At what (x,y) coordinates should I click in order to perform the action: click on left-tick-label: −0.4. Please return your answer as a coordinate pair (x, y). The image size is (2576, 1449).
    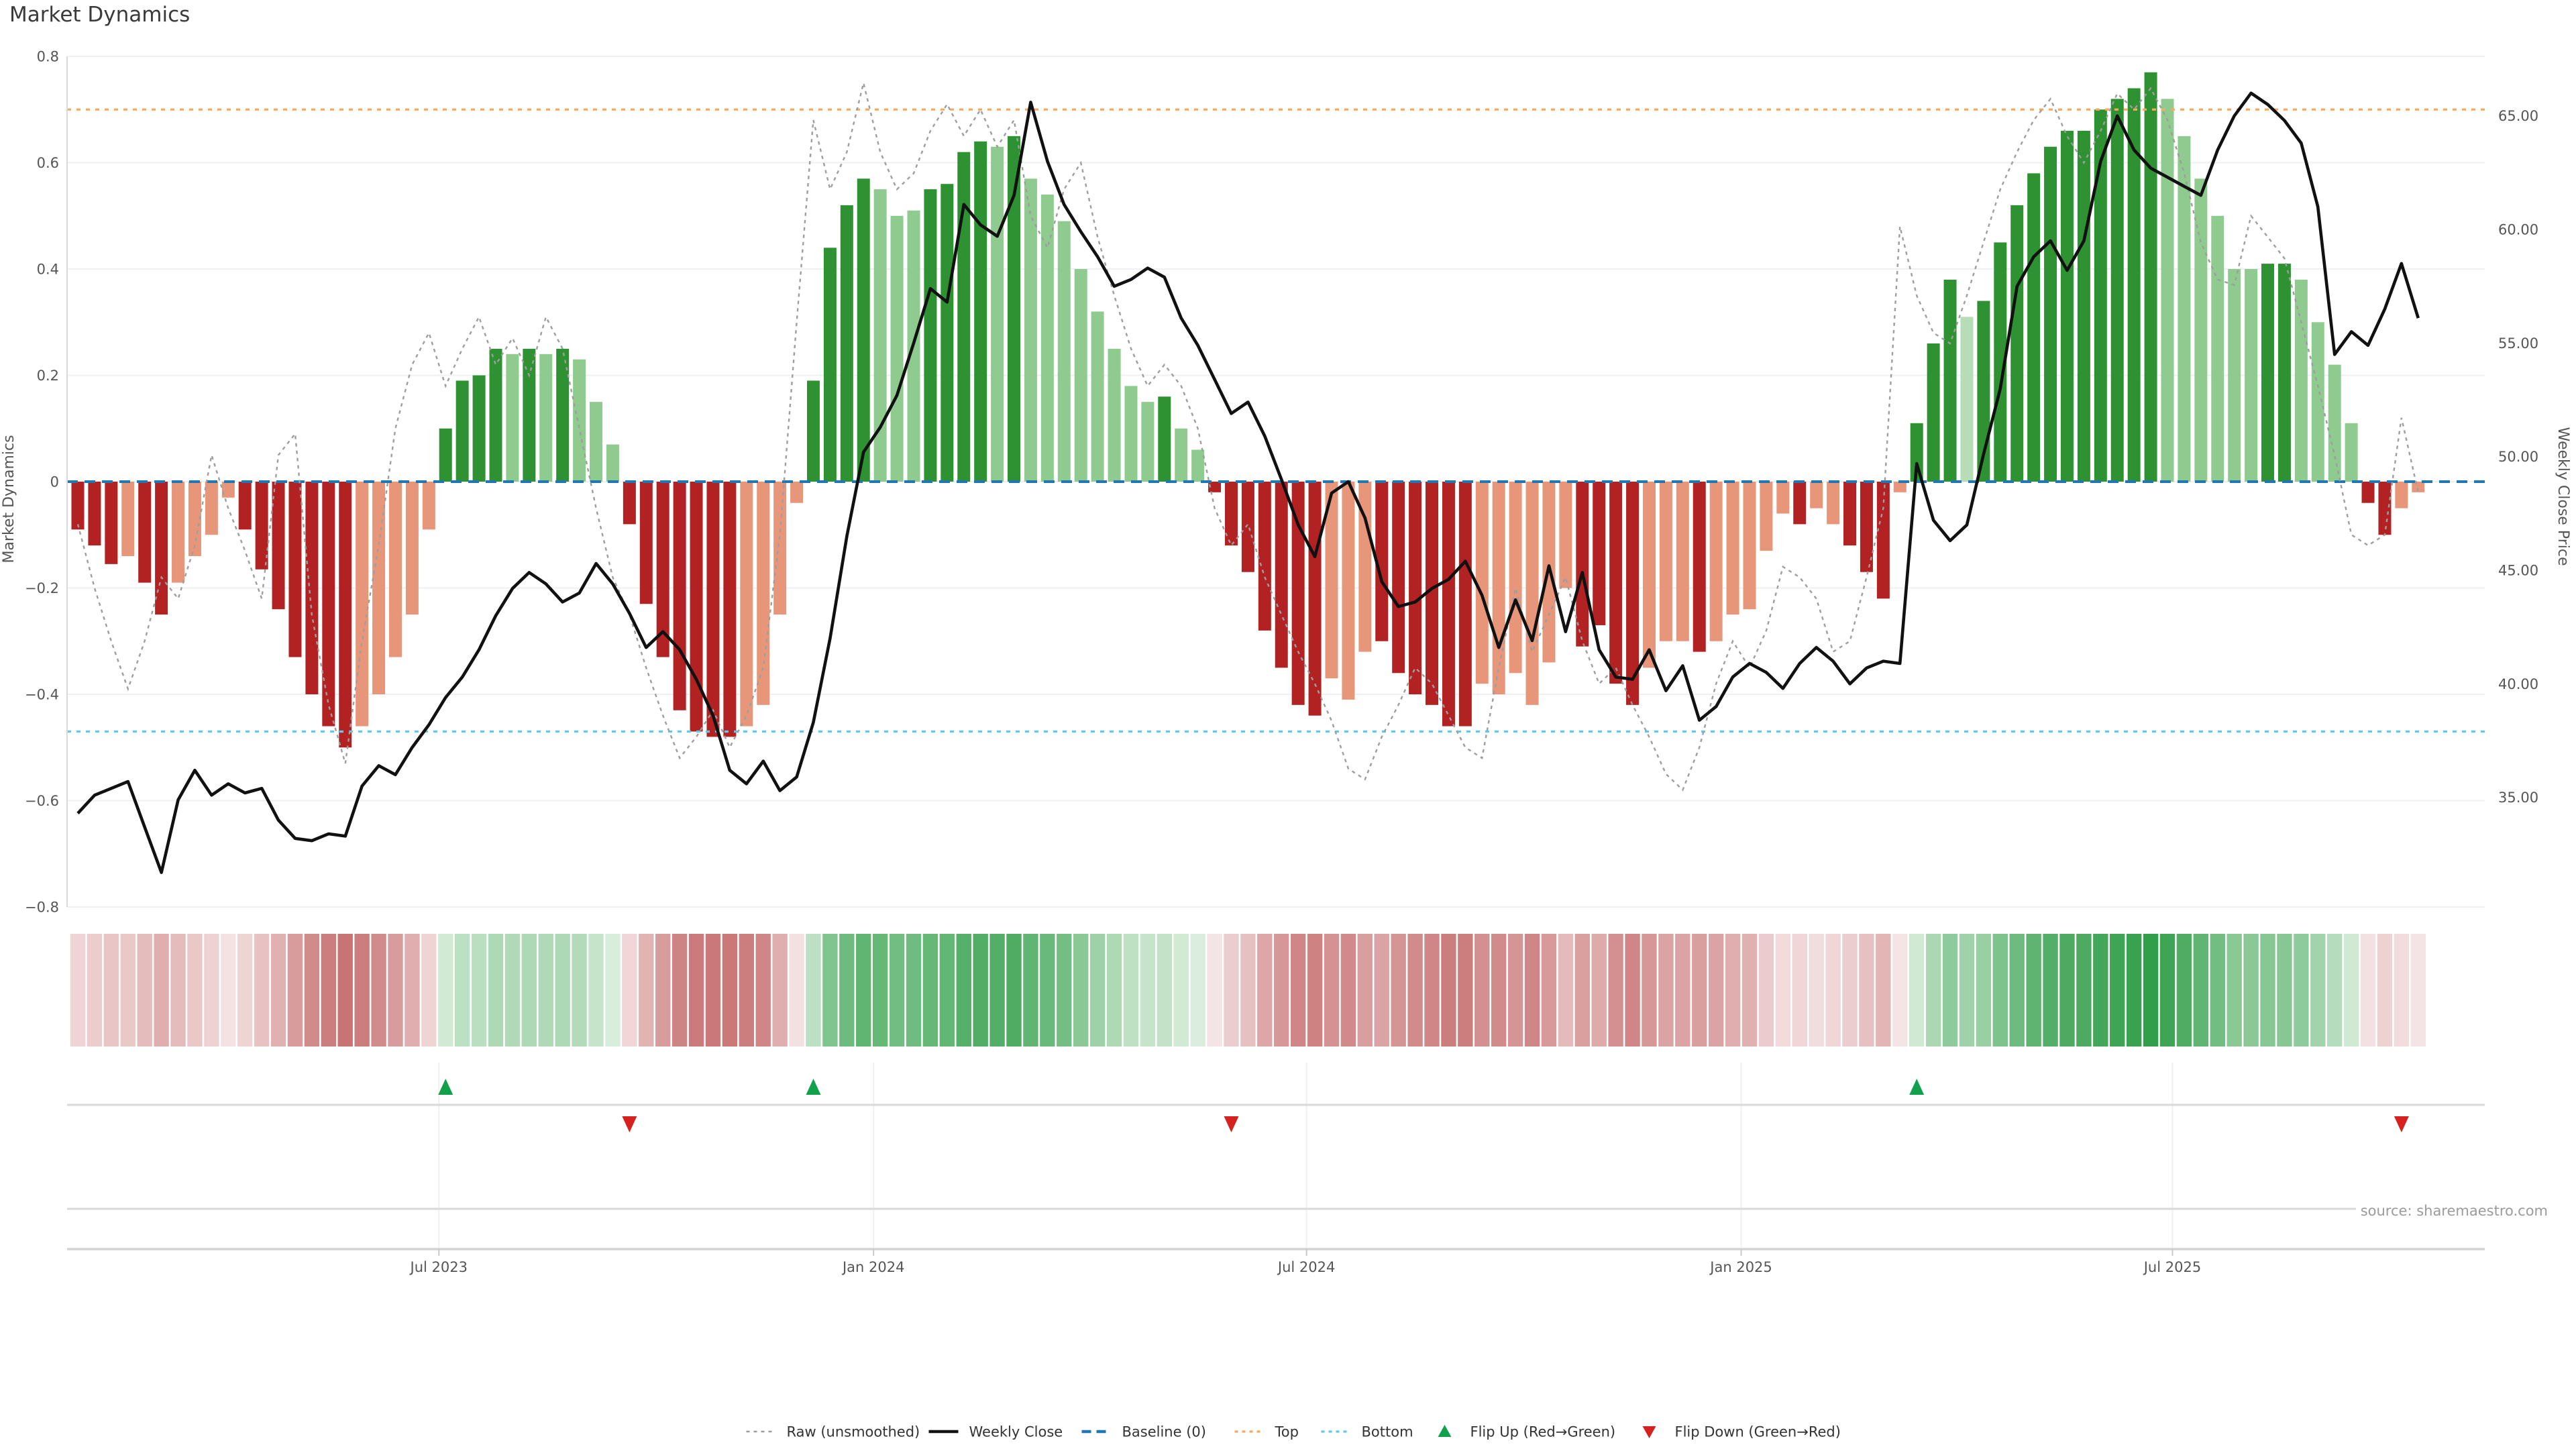
    Looking at the image, I should click on (42, 694).